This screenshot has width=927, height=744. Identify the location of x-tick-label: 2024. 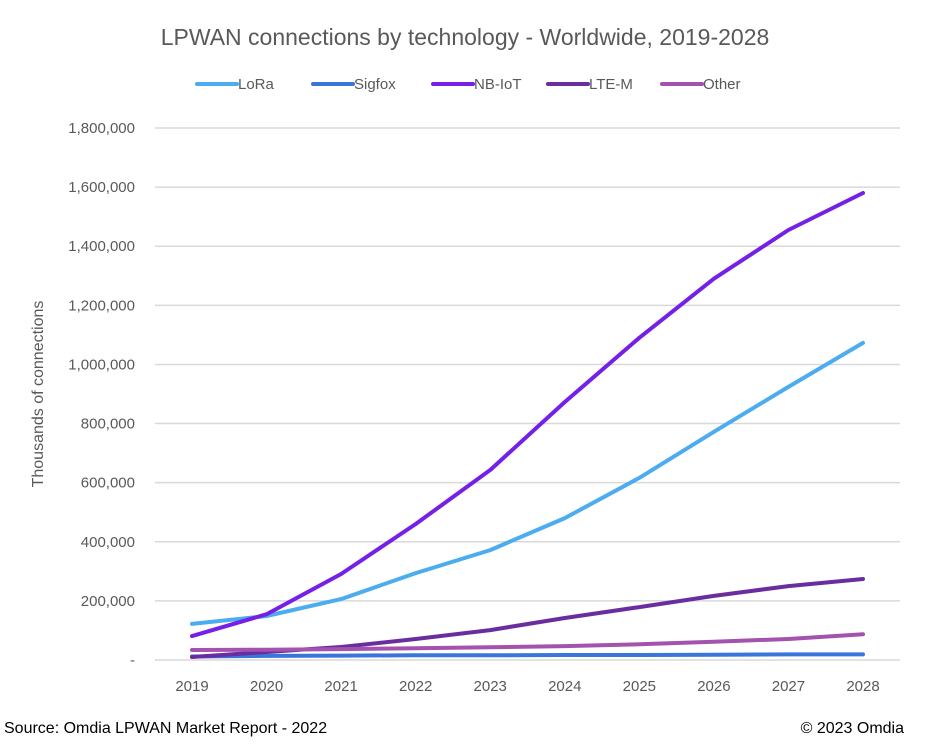
(564, 686).